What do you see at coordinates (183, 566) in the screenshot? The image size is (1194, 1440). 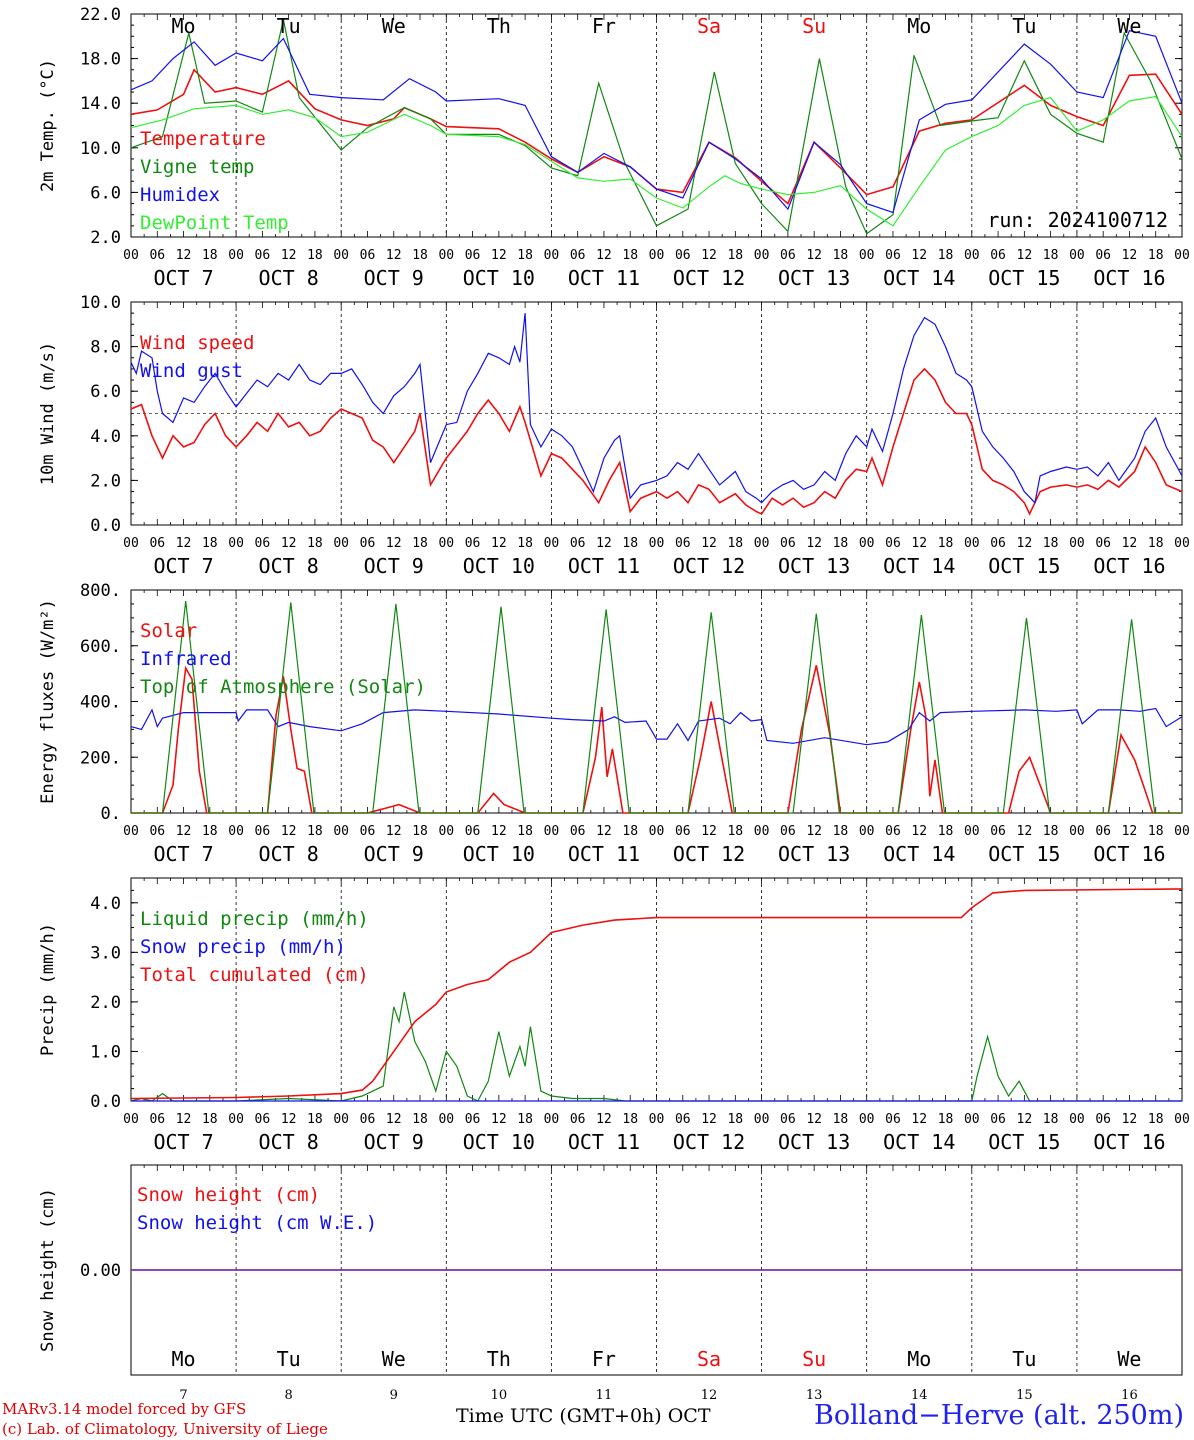 I see `date-label: OCT 7` at bounding box center [183, 566].